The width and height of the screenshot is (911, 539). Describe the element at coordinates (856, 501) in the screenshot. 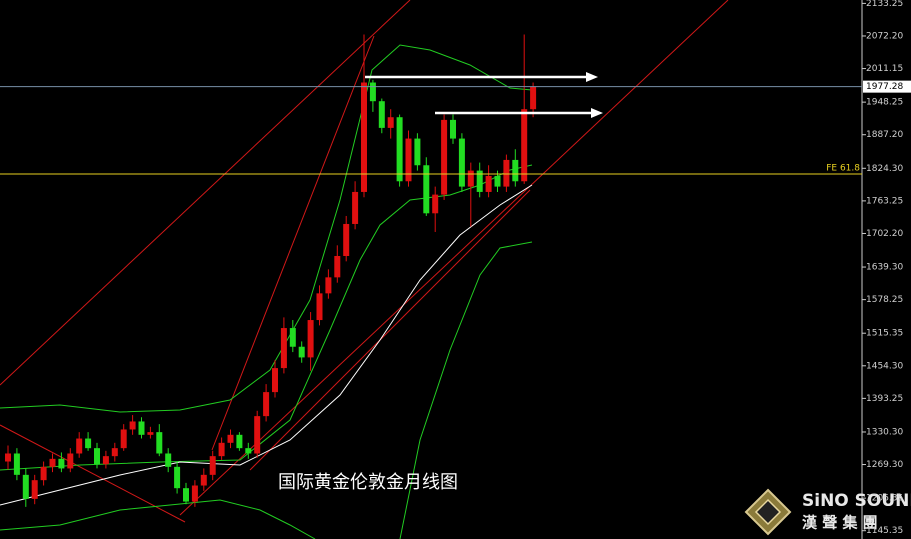

I see `logo-text: SiNO SOUND` at that location.